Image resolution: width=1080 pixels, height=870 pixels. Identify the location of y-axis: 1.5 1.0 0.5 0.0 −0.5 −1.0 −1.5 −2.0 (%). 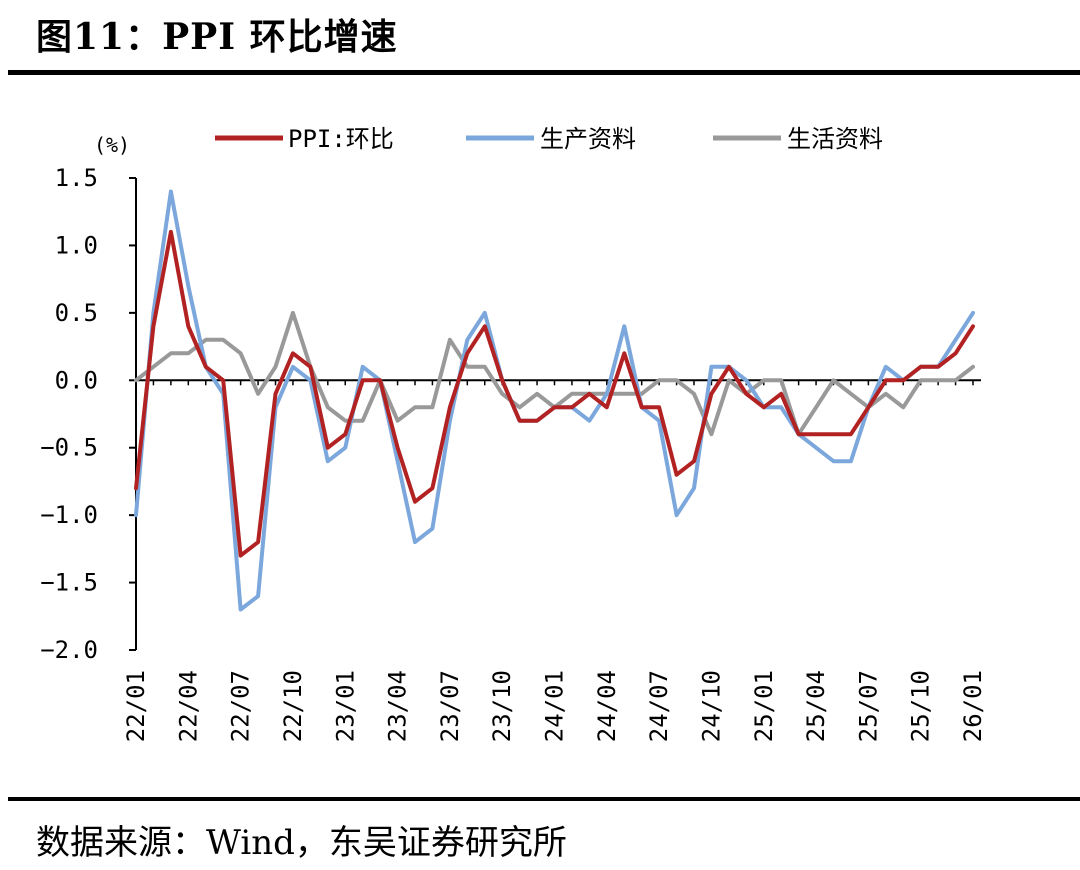
(88, 398).